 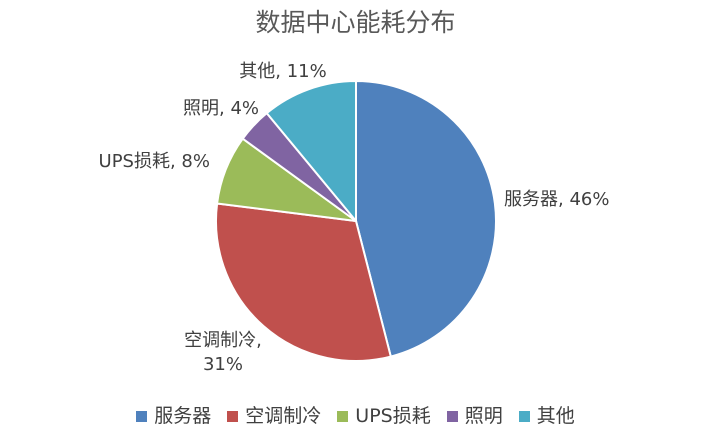 What do you see at coordinates (142, 416) in the screenshot?
I see `legend-swatch-server` at bounding box center [142, 416].